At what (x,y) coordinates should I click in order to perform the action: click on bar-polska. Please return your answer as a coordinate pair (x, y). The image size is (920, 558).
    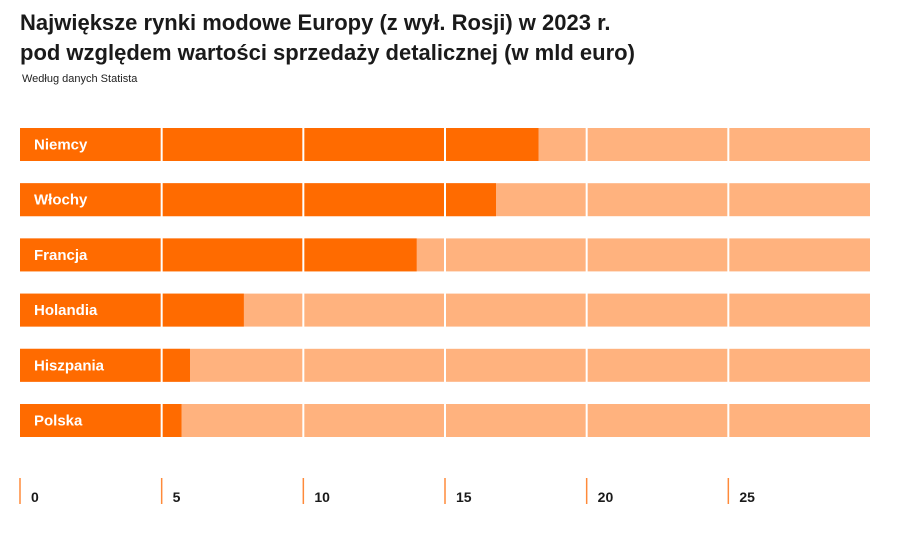
    Looking at the image, I should click on (101, 420).